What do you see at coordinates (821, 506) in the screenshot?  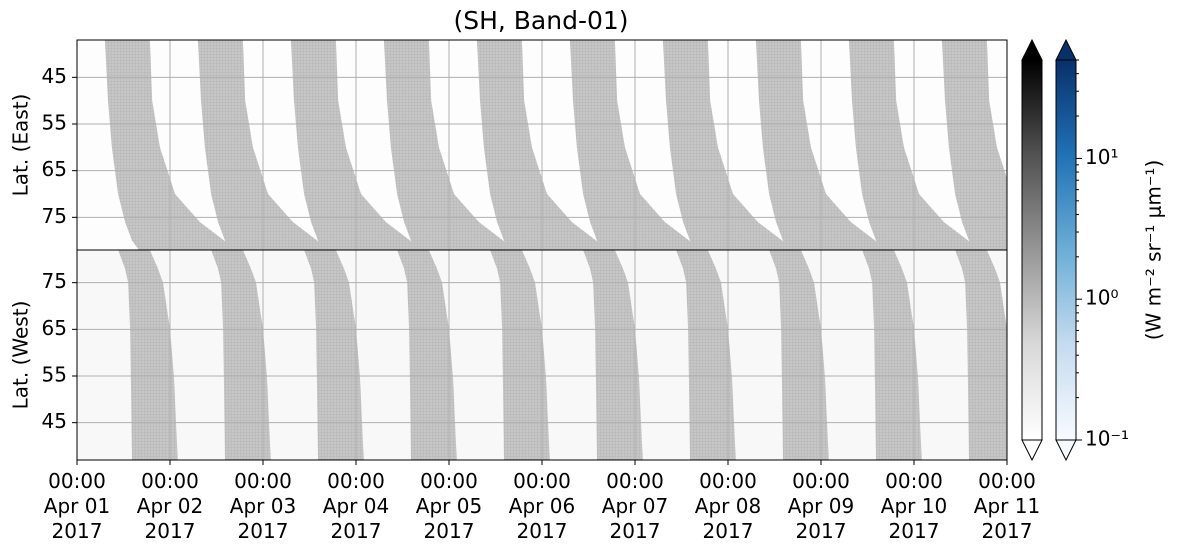 I see `x-tick-label: 00:00 Apr 09 2017` at bounding box center [821, 506].